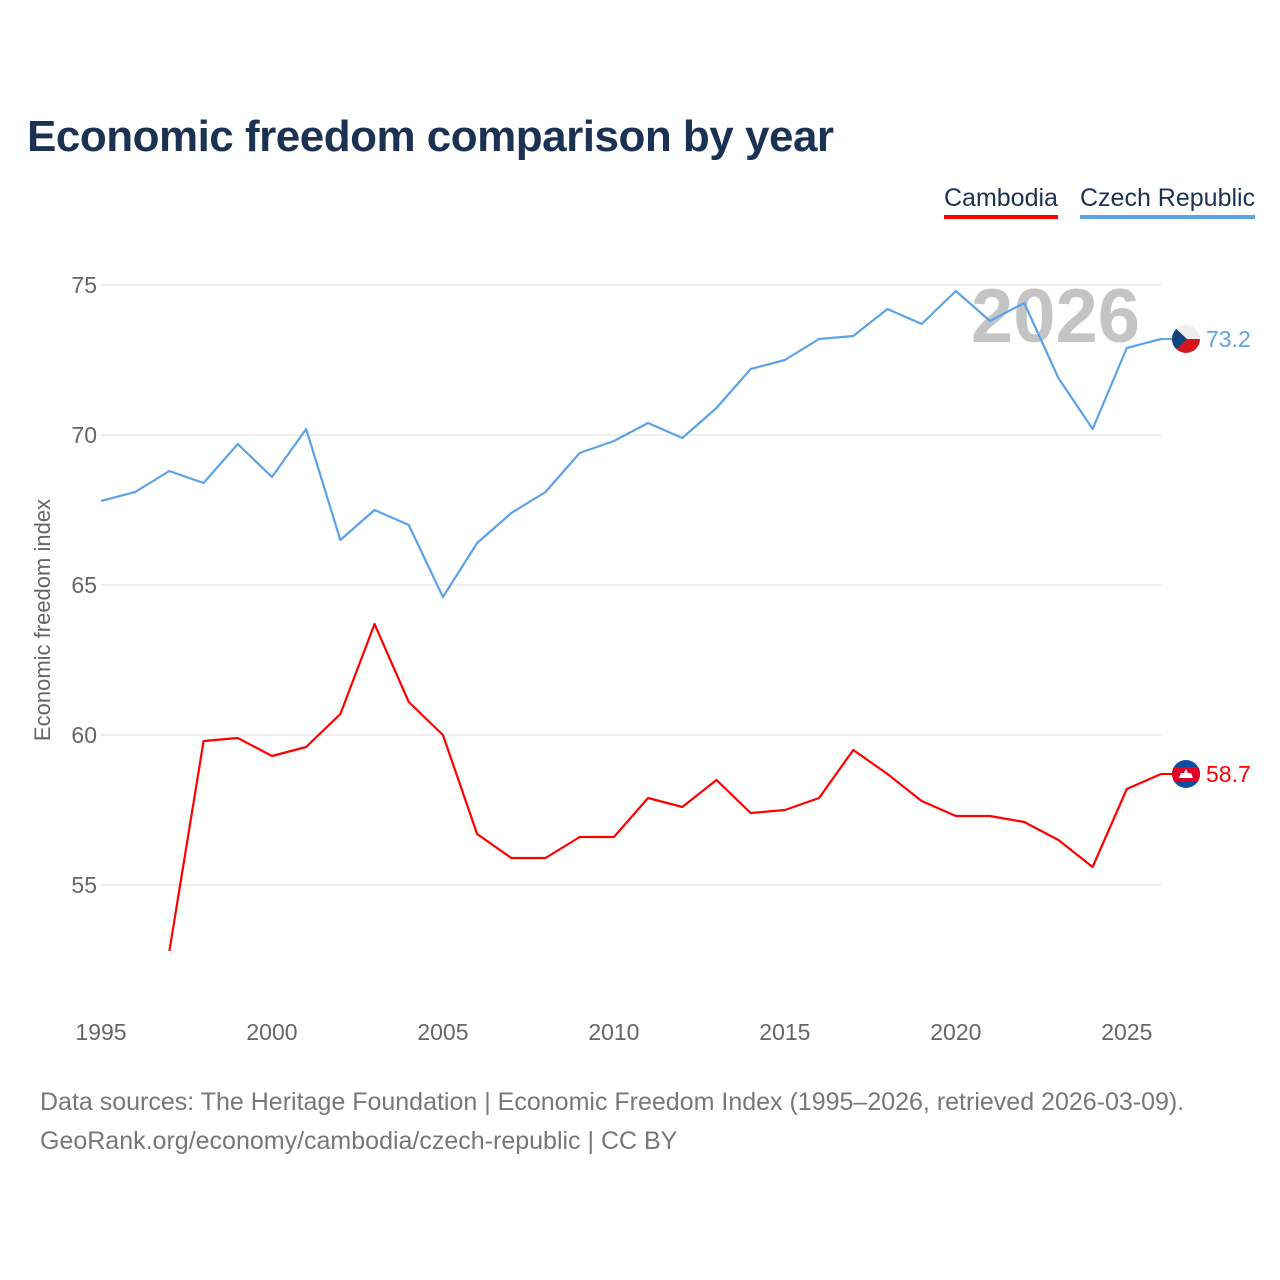  Describe the element at coordinates (442, 1032) in the screenshot. I see `x-tick-label: 2005` at that location.